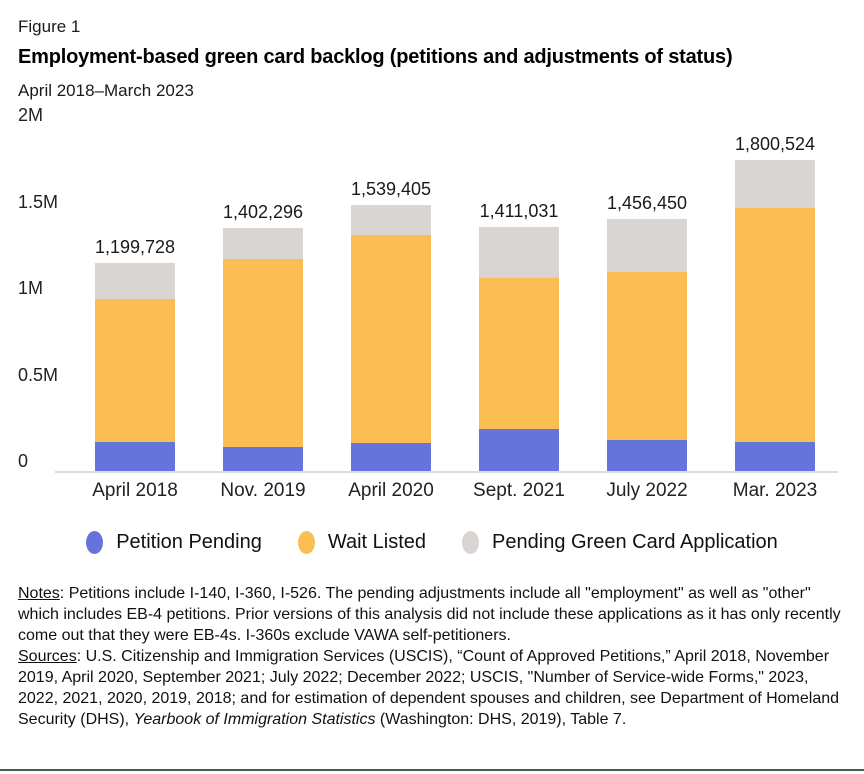  I want to click on x-axis-baseline, so click(446, 472).